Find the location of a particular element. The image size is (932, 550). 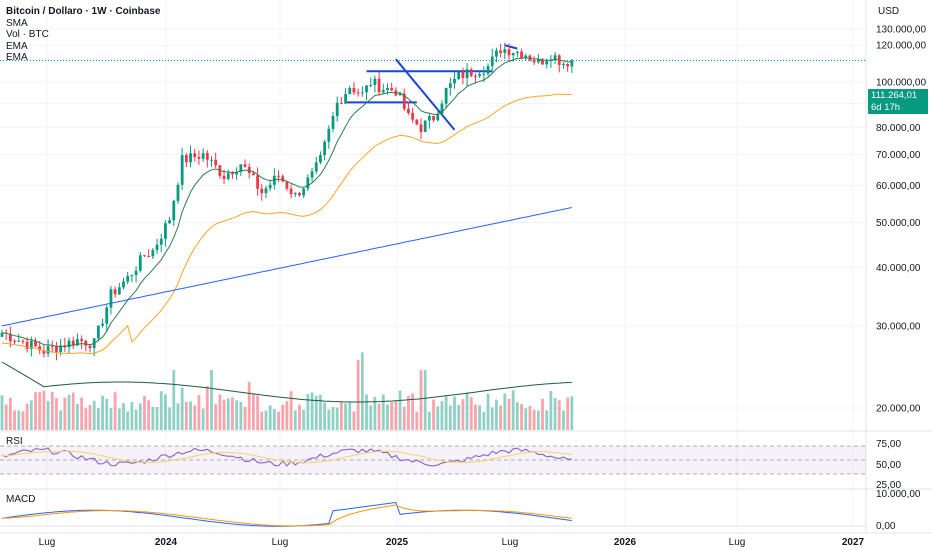

volume-bars is located at coordinates (287, 391).